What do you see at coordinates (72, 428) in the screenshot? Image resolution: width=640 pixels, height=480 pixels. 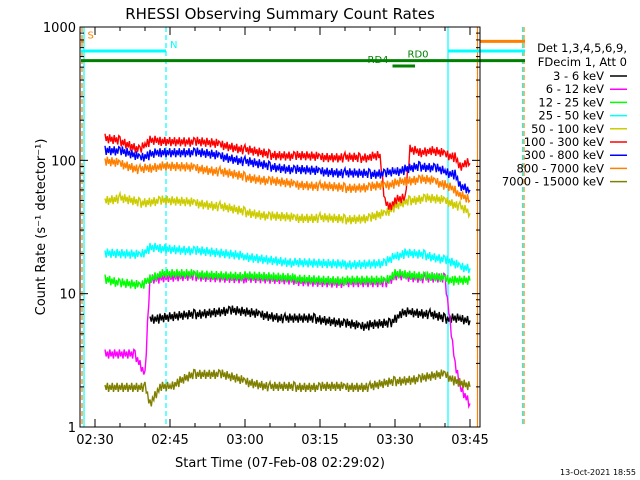 I see `y-tick-label-0: 1` at bounding box center [72, 428].